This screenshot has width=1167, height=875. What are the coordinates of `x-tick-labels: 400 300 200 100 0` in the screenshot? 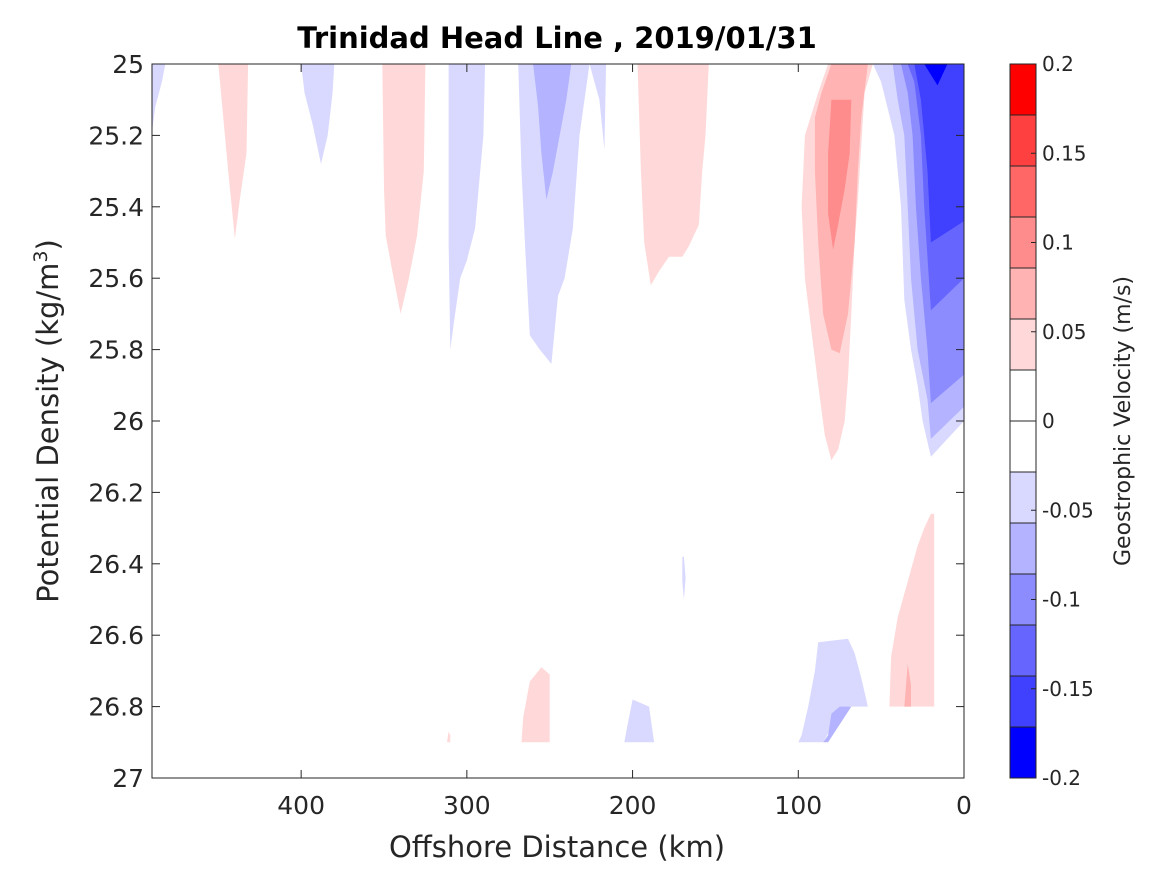 It's located at (624, 805).